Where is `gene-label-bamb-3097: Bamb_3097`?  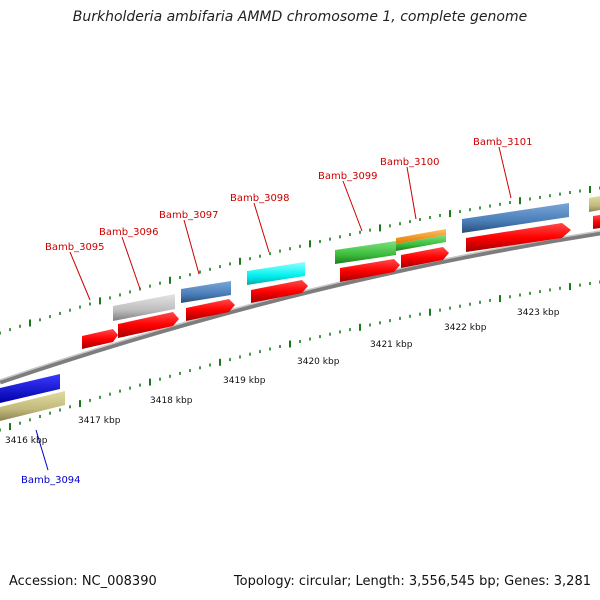 gene-label-bamb-3097: Bamb_3097 is located at coordinates (189, 215).